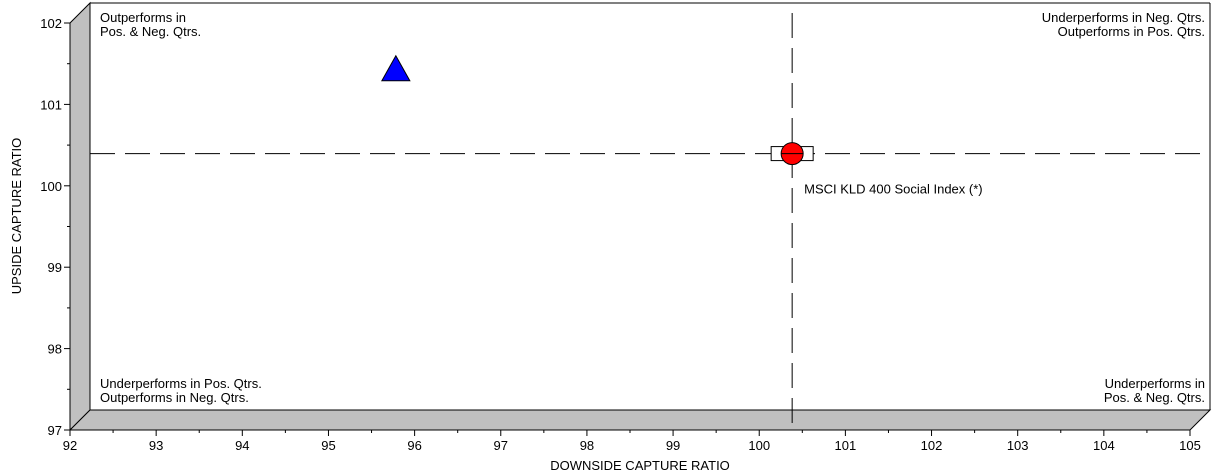 The image size is (1228, 476). I want to click on y-tick-label: 100, so click(51, 186).